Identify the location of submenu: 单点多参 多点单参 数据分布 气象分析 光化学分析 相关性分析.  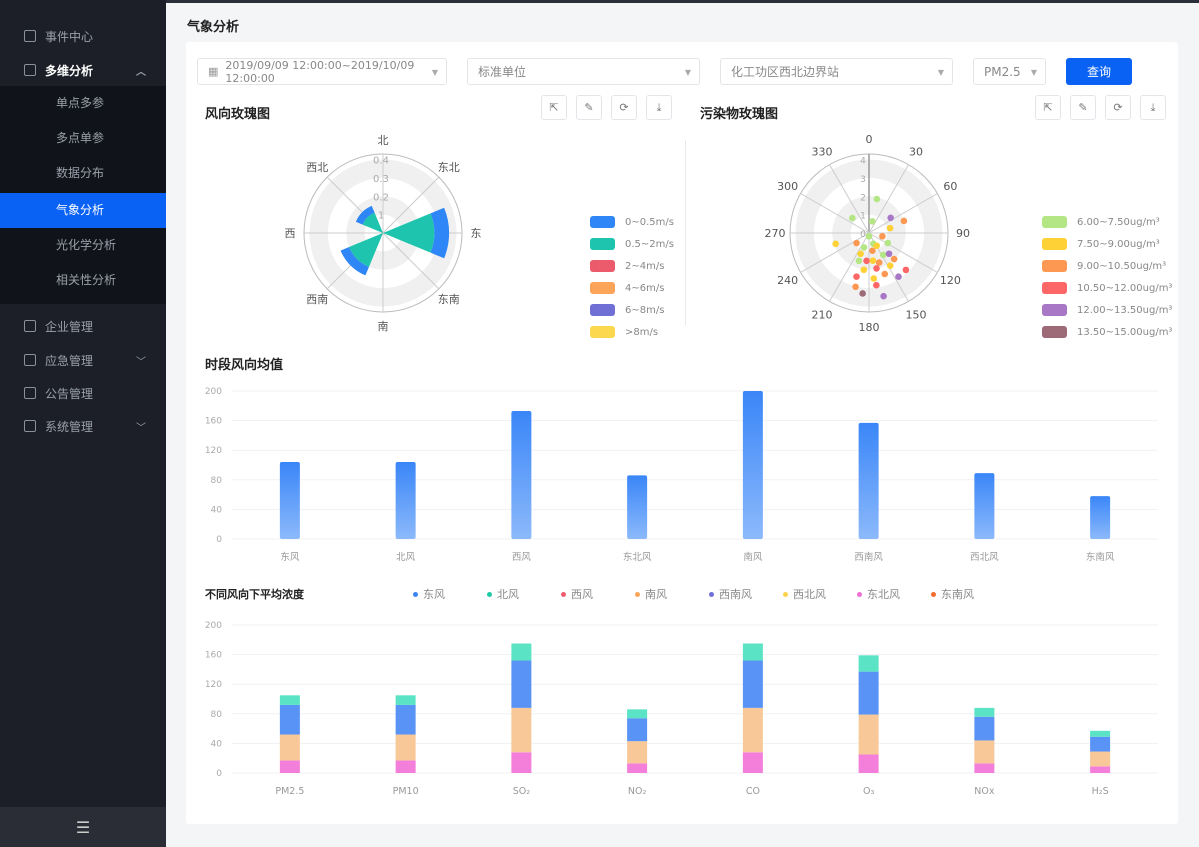
(83, 195).